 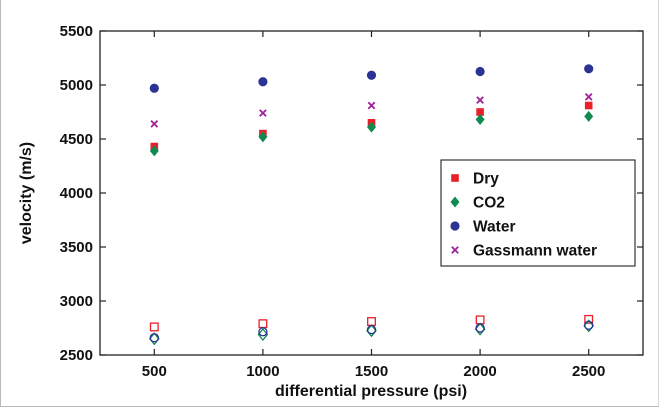 What do you see at coordinates (455, 202) in the screenshot?
I see `legend-marker-co2` at bounding box center [455, 202].